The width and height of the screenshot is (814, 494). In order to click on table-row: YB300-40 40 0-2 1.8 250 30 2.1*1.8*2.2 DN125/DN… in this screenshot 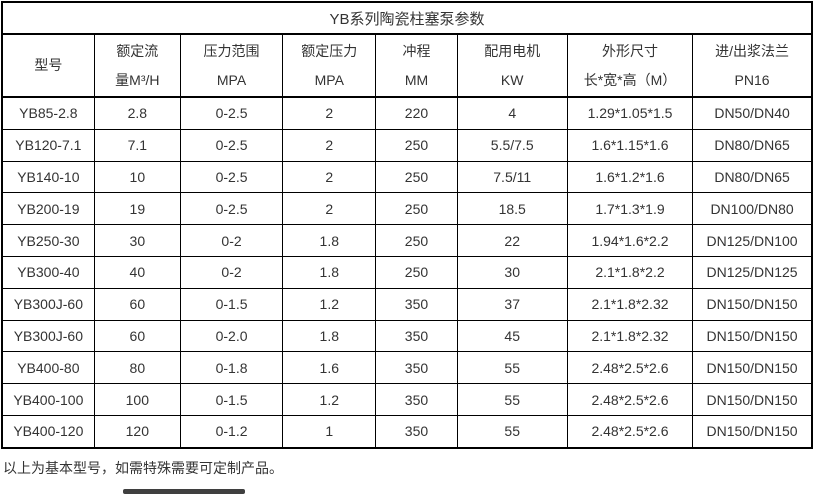, I will do `click(407, 272)`.